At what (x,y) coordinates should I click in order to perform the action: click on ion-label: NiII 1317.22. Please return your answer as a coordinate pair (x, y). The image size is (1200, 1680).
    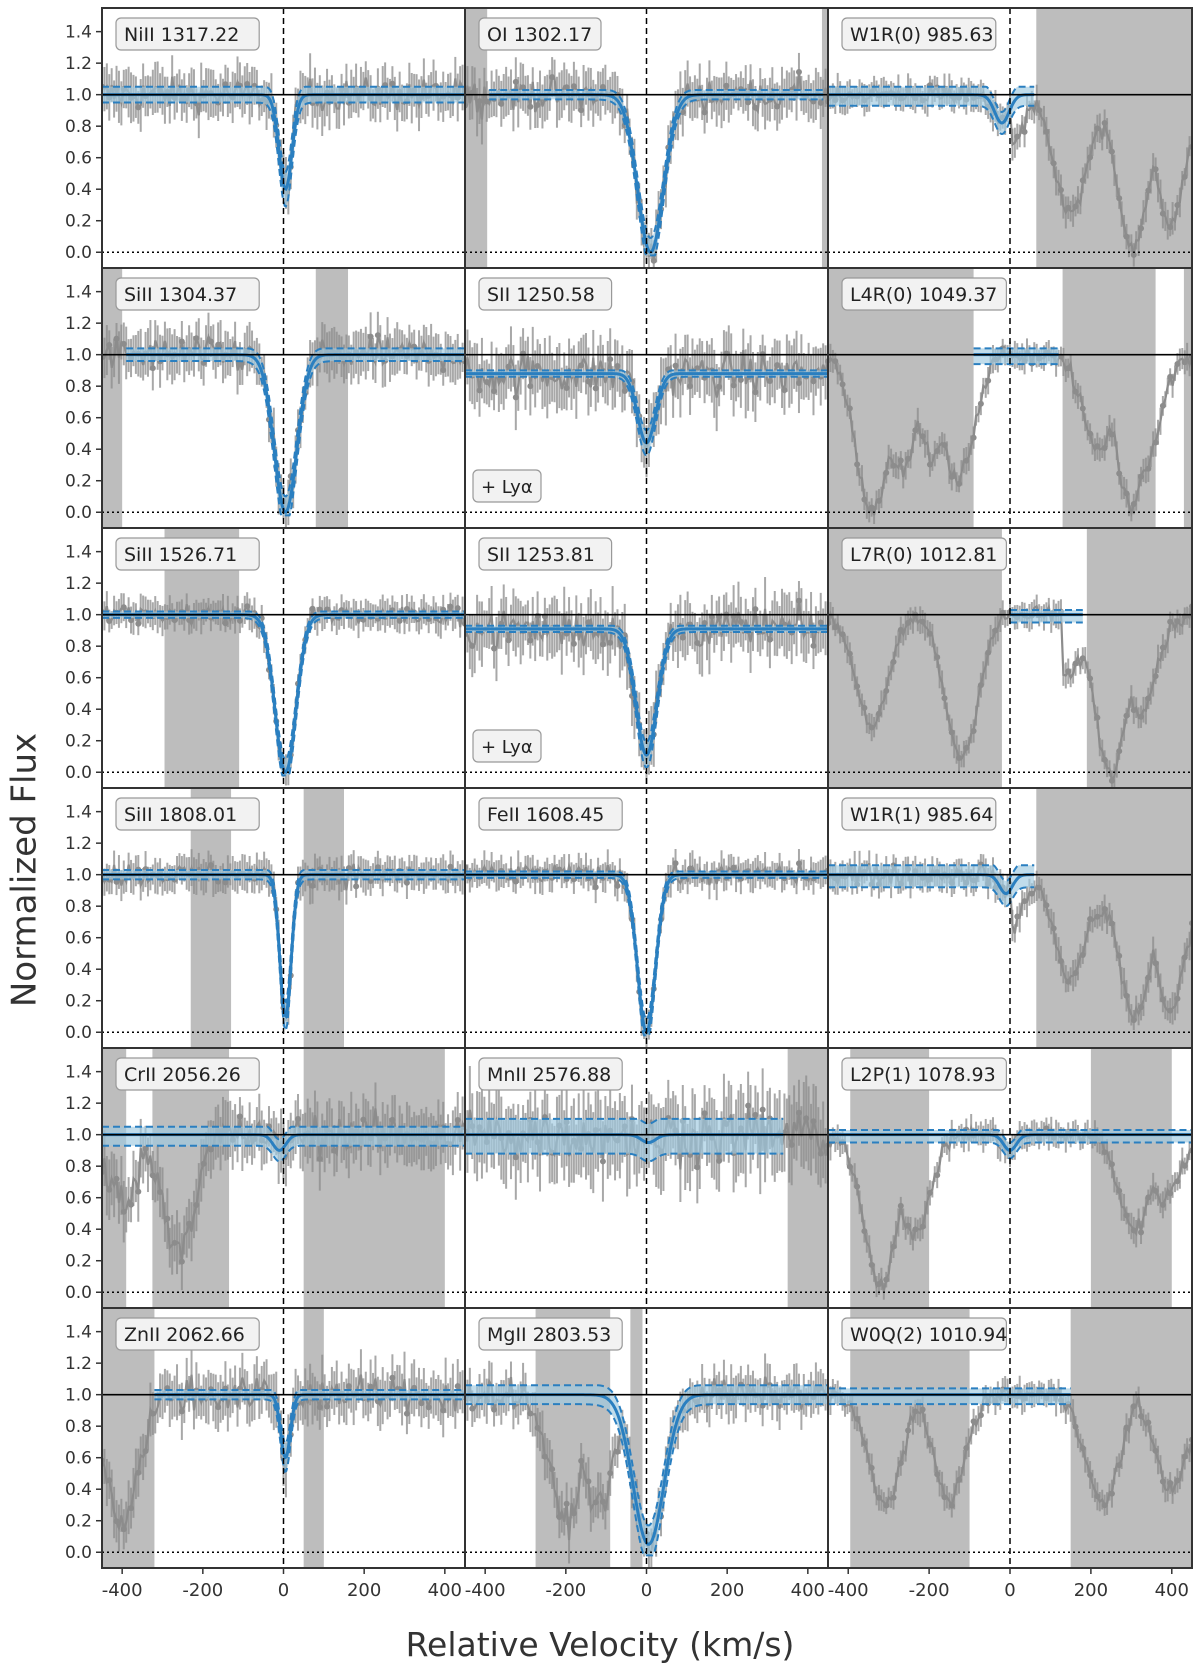
    Looking at the image, I should click on (181, 35).